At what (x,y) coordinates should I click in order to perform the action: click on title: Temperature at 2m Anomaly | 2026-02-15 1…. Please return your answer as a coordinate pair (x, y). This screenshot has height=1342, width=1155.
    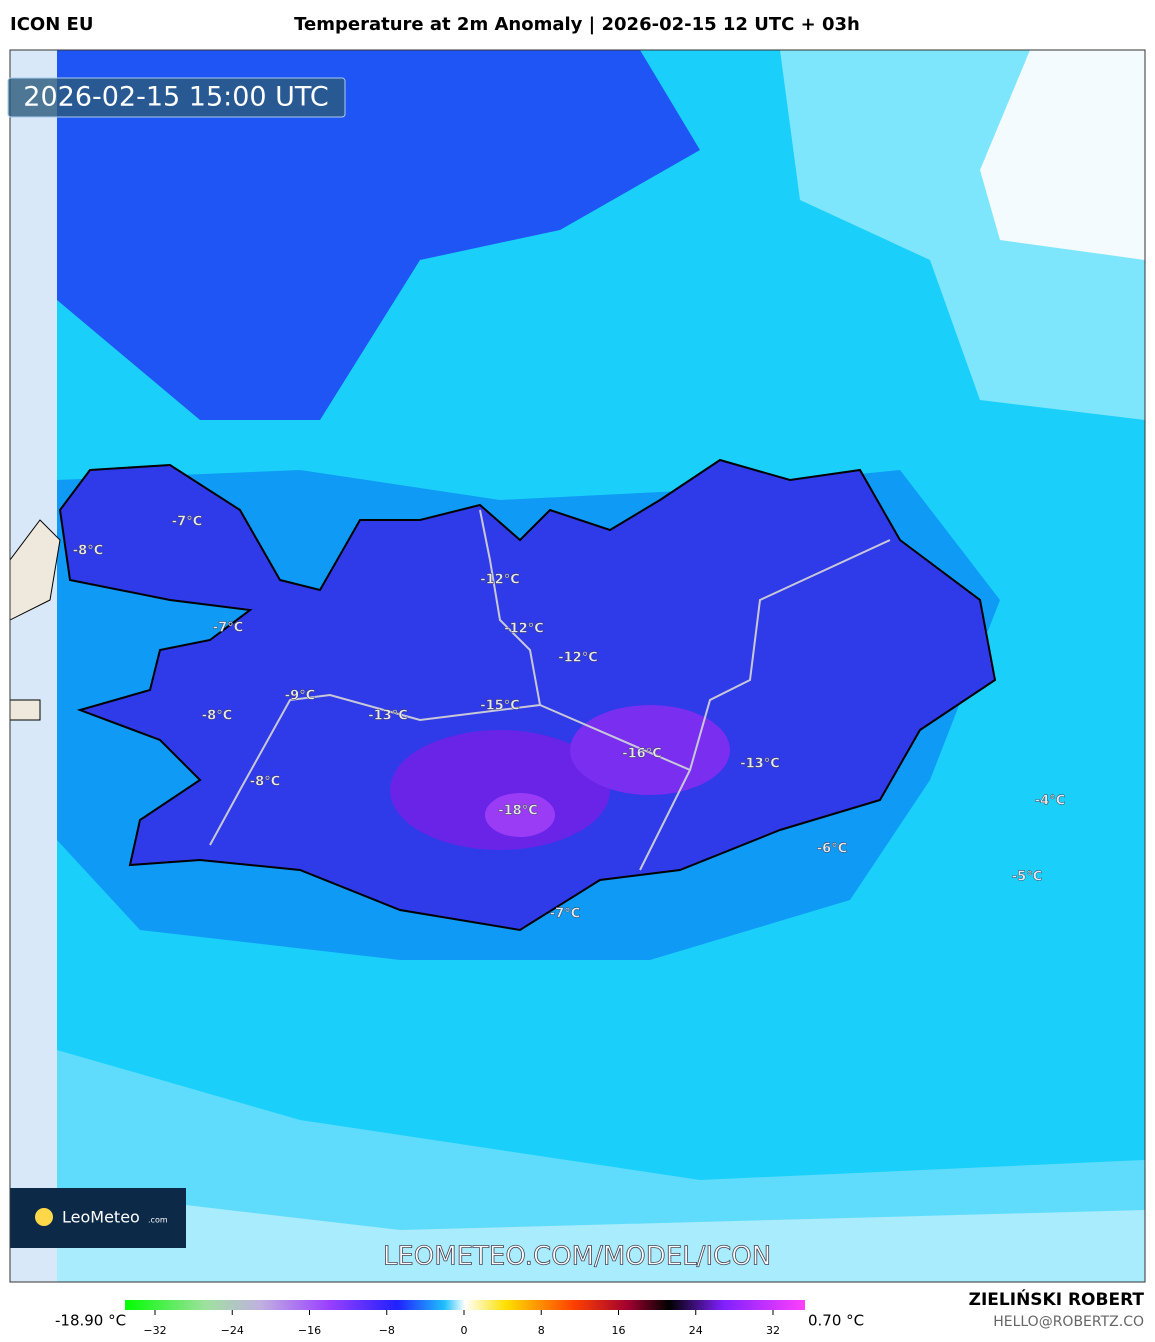
    Looking at the image, I should click on (577, 24).